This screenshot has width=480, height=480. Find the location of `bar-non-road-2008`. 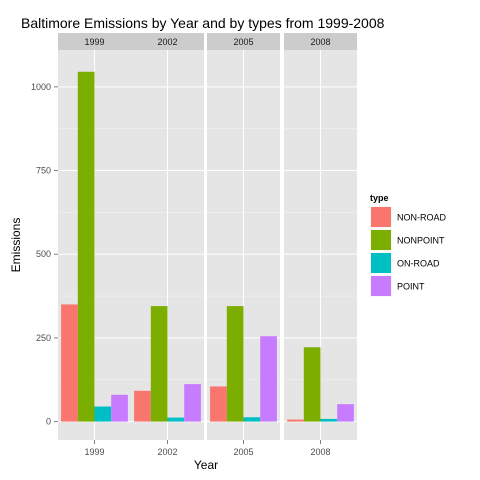

bar-non-road-2008 is located at coordinates (295, 420).